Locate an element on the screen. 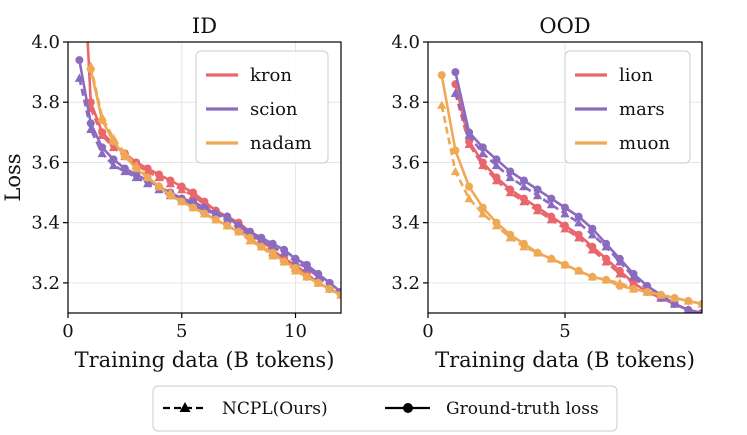 The height and width of the screenshot is (435, 747). bottom-legend: NCPL(Ours) Ground-truth loss is located at coordinates (385, 408).